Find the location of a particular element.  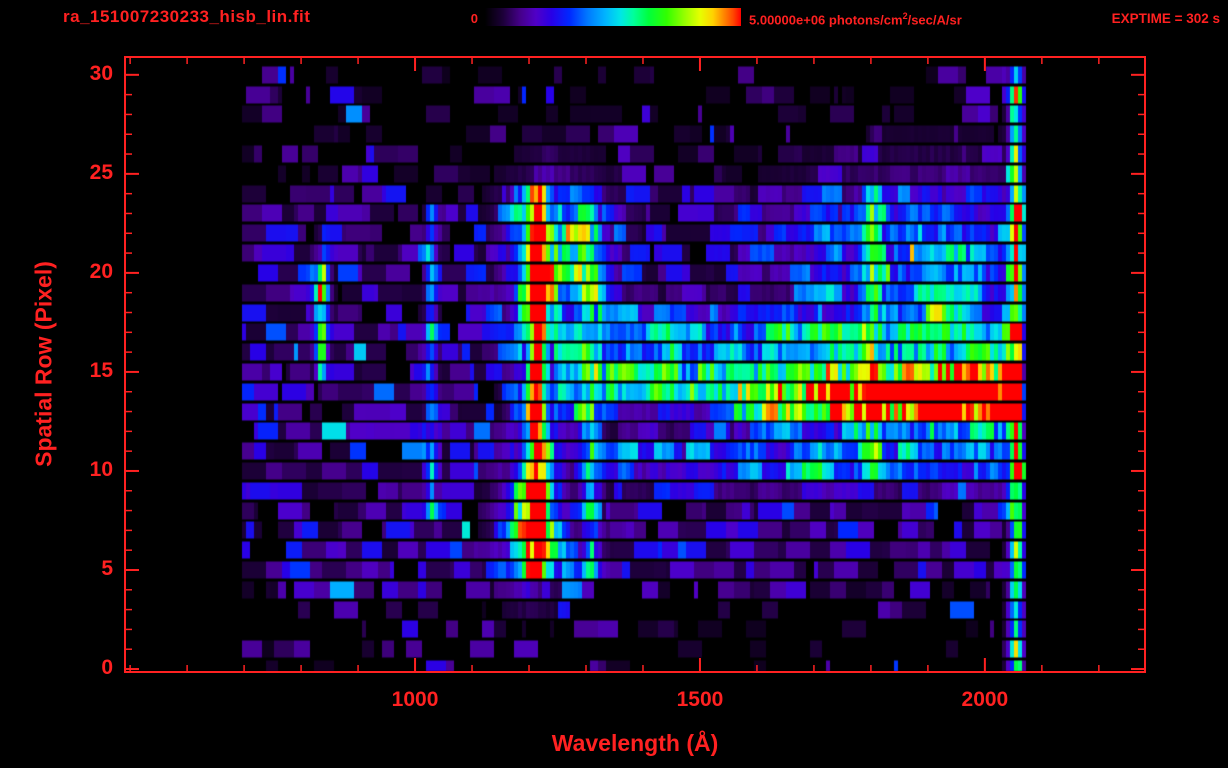

colorbar-gradient is located at coordinates (613, 17).